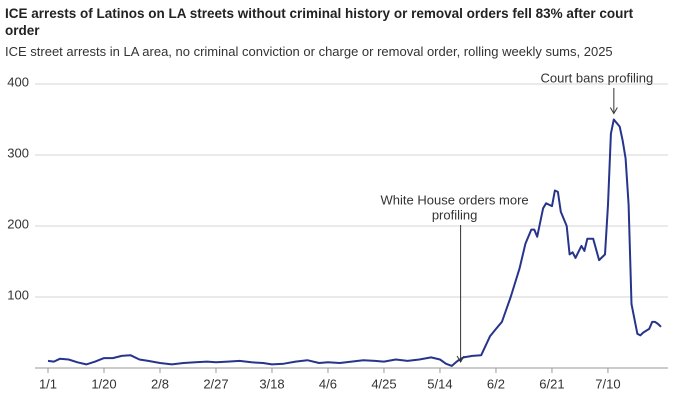  What do you see at coordinates (215, 383) in the screenshot?
I see `x-tick-label: 2/27` at bounding box center [215, 383].